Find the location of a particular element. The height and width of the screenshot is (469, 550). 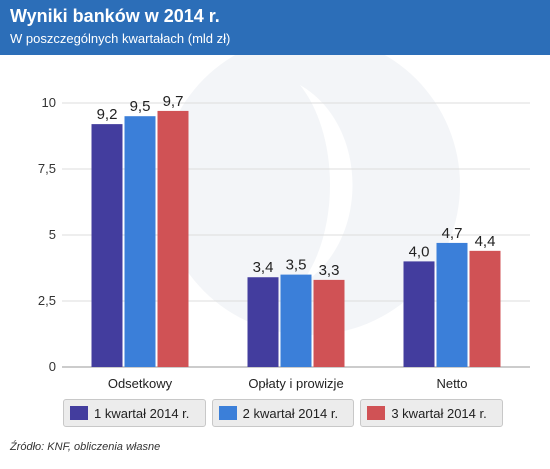

y-tick-label: 10 is located at coordinates (49, 102).